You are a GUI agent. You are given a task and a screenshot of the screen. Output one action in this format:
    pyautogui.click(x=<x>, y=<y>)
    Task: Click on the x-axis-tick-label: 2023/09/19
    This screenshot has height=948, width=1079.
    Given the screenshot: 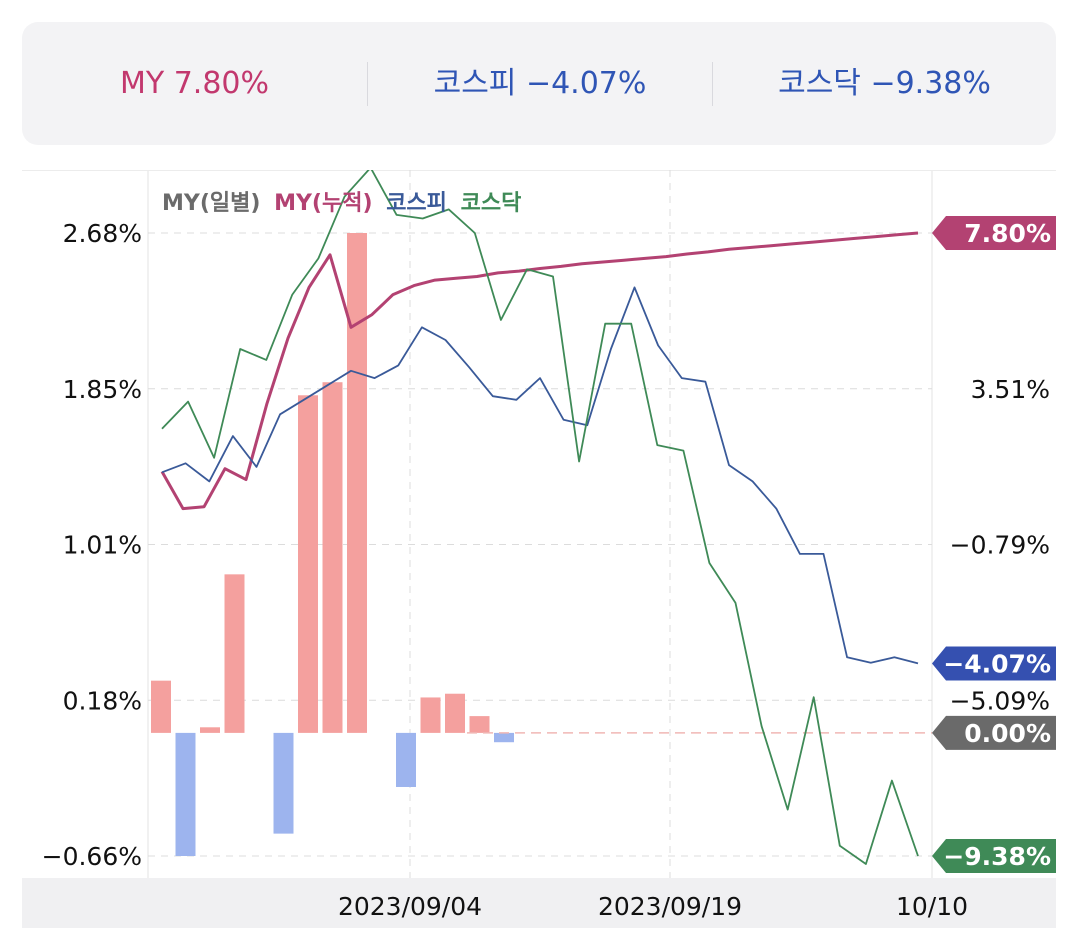 What is the action you would take?
    pyautogui.click(x=670, y=906)
    